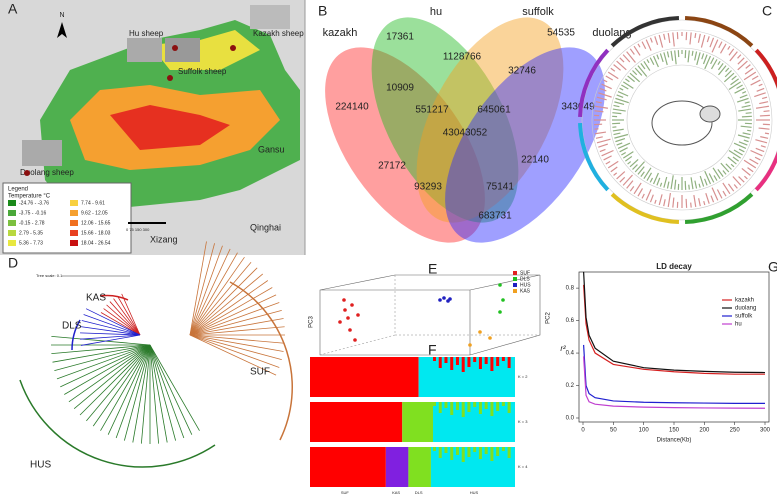 This screenshot has width=777, height=496. I want to click on sheep-icon, so click(682, 123).